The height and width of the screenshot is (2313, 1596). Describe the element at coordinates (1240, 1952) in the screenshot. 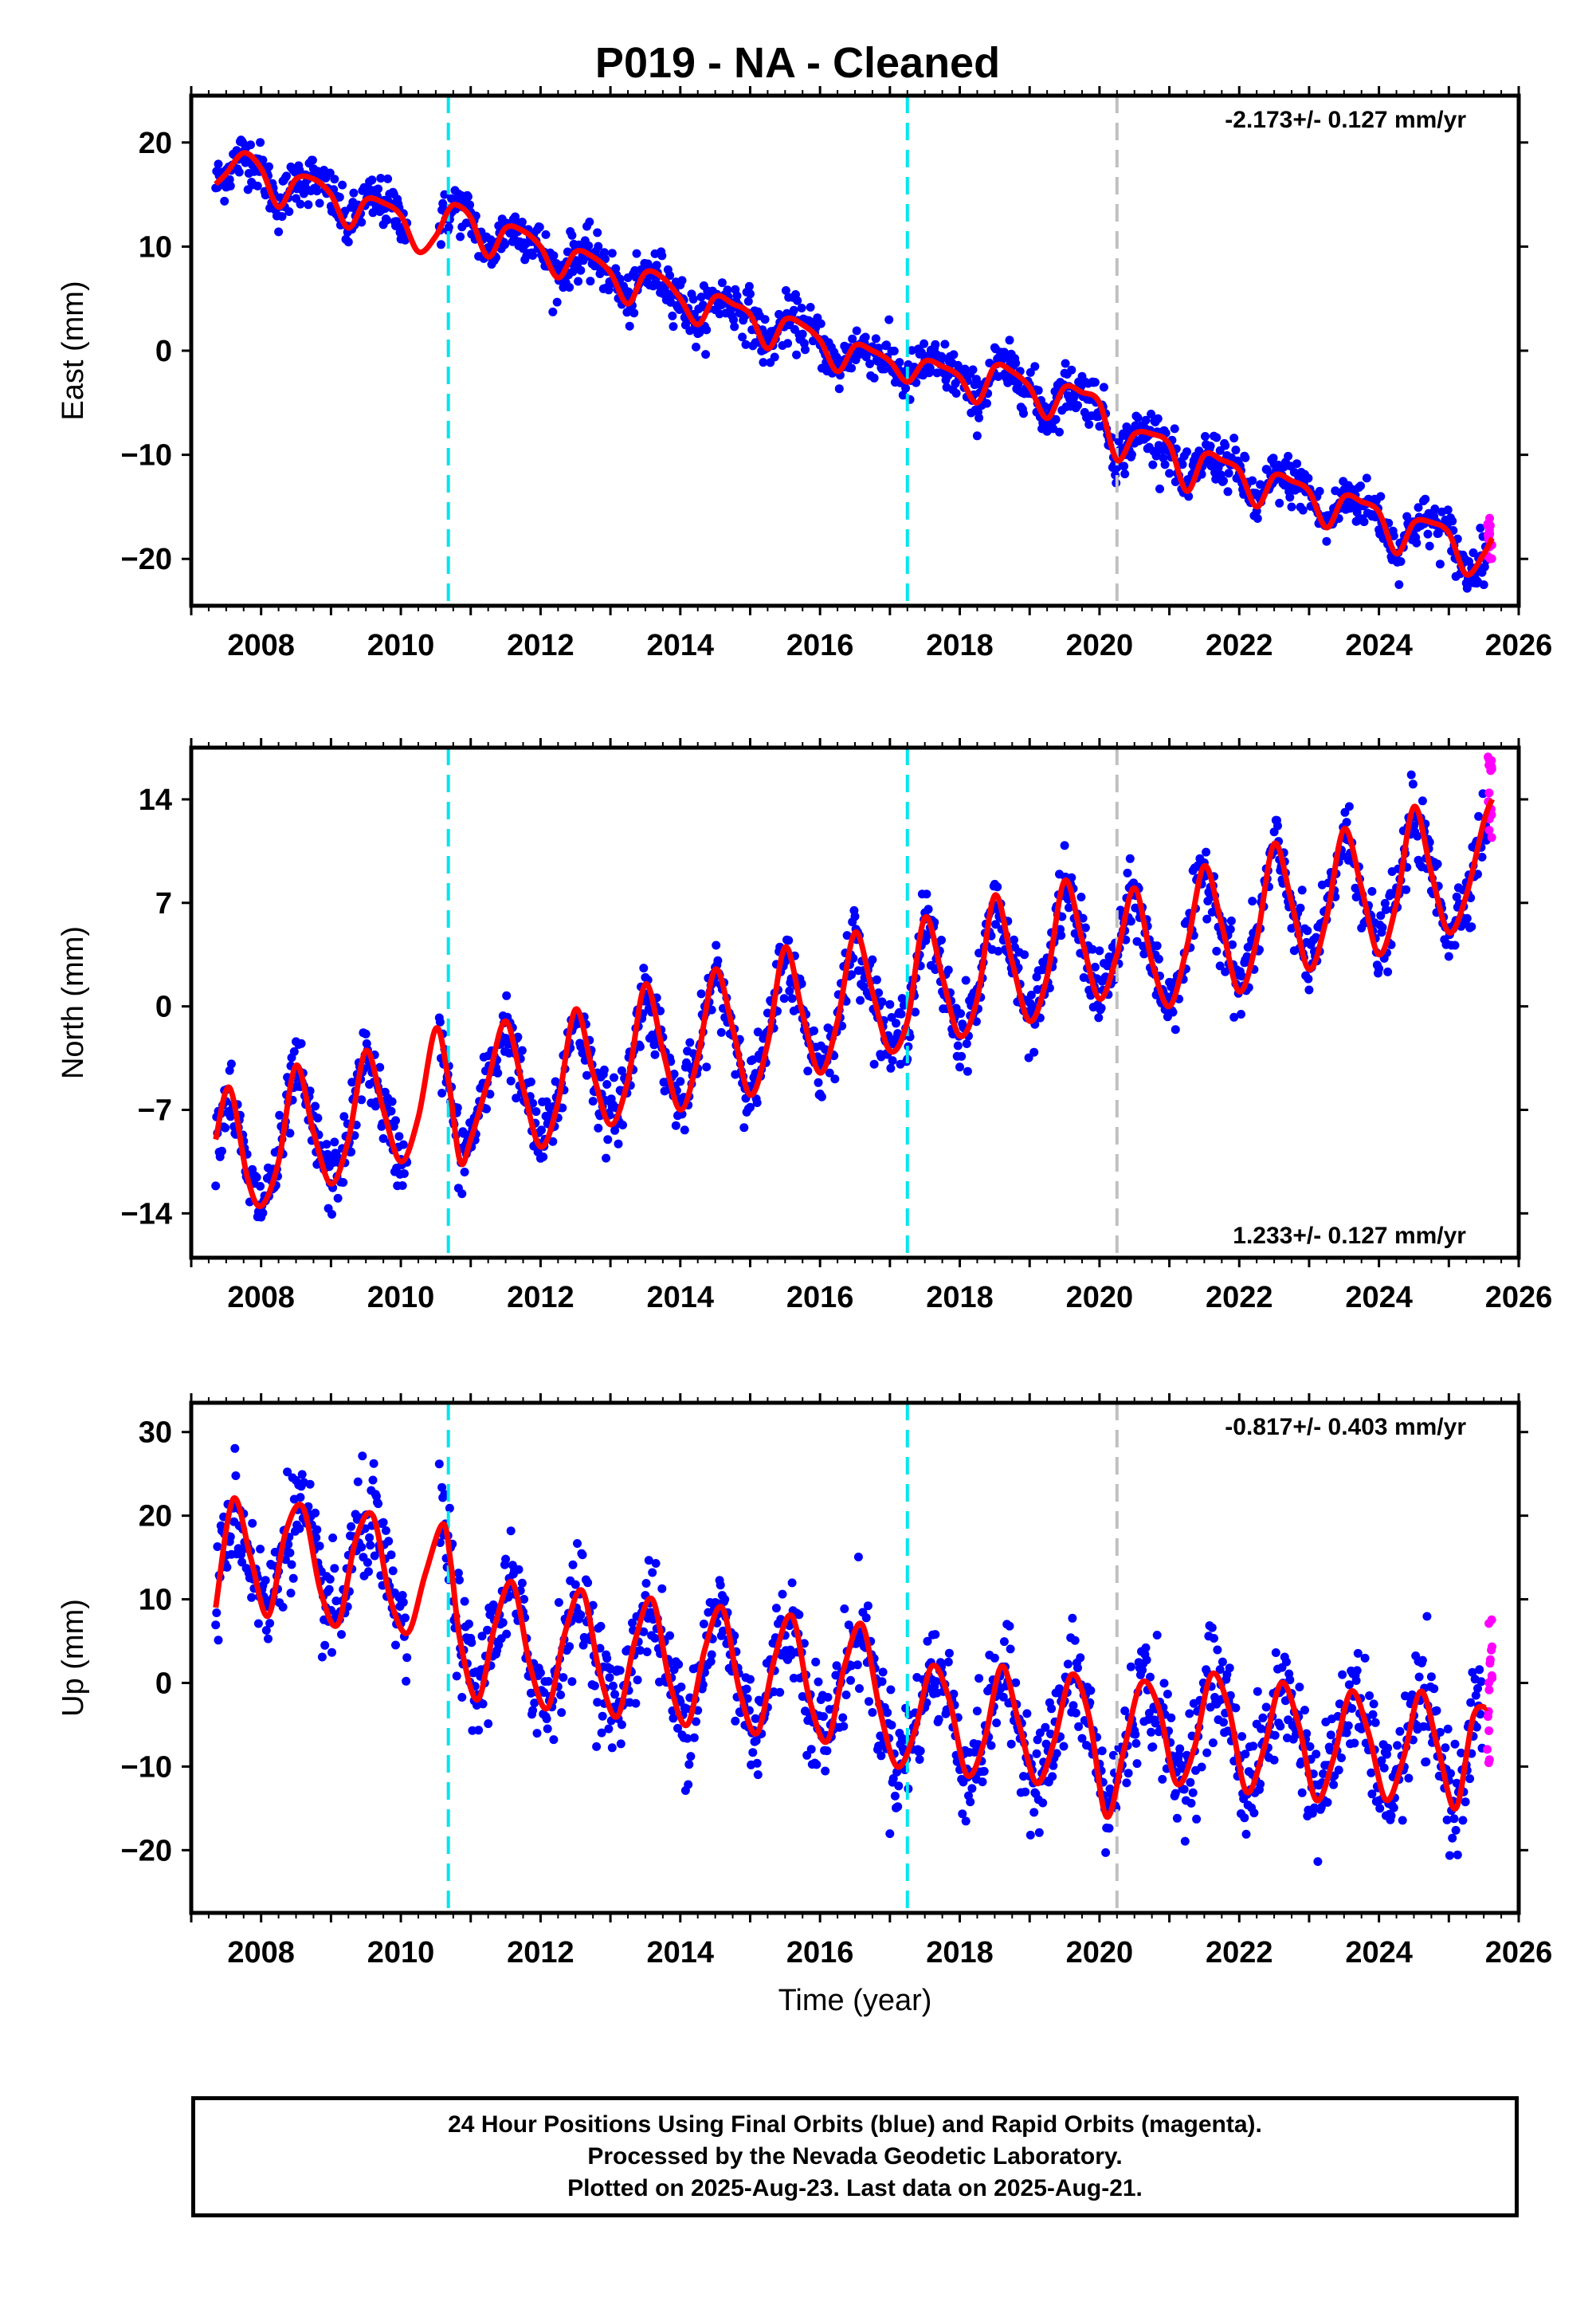

I see `x-tick-label: 2022` at that location.